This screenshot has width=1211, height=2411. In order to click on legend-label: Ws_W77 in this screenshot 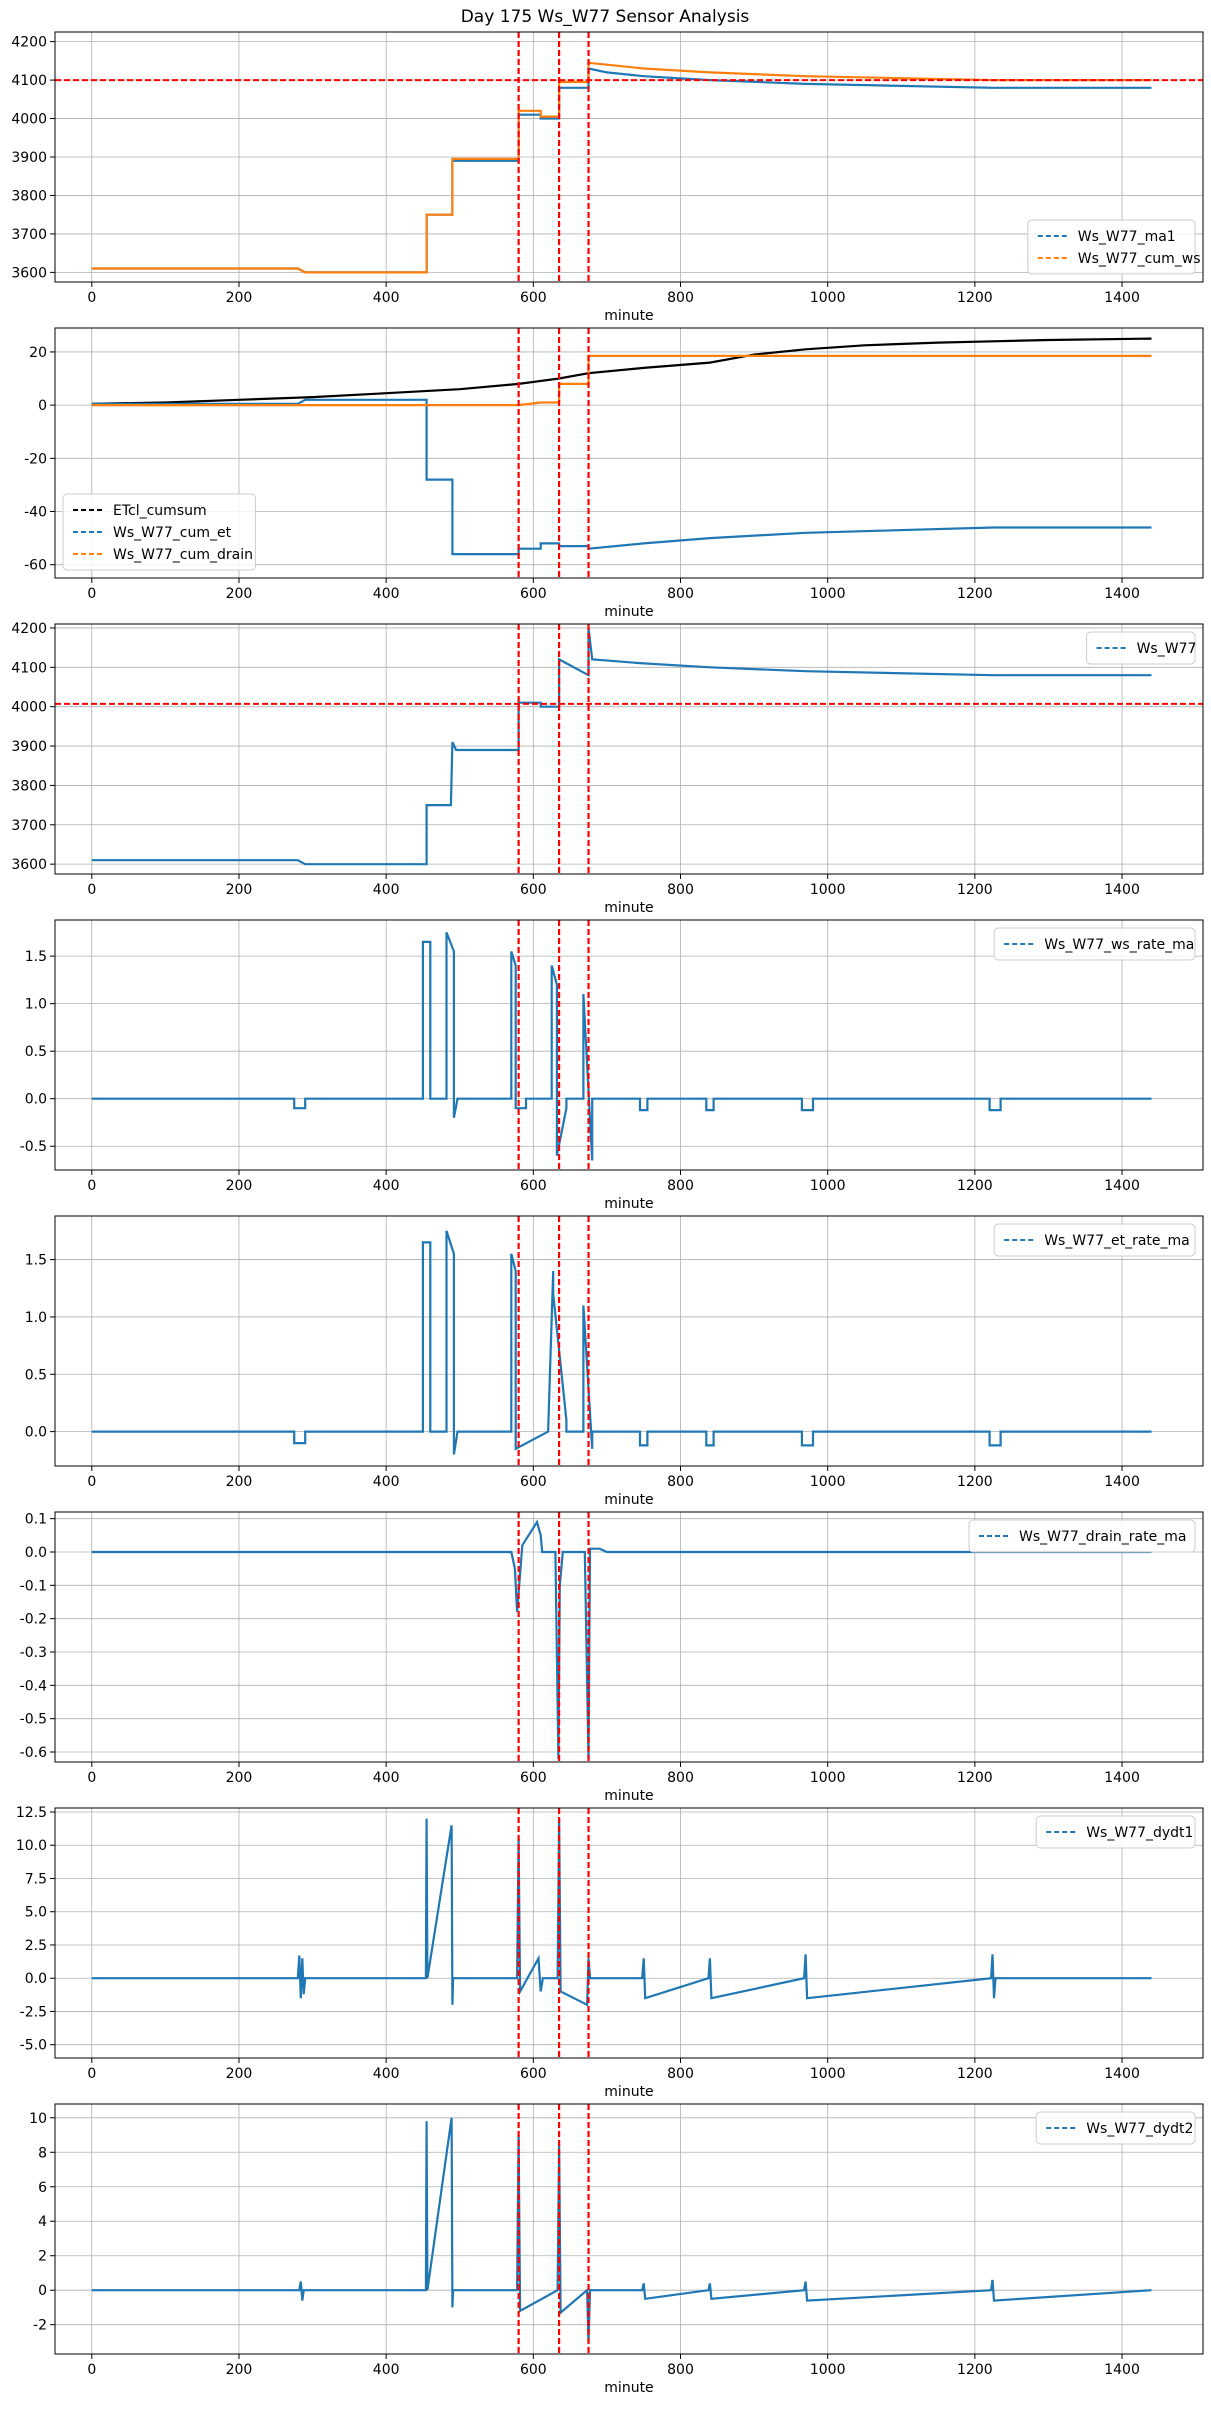, I will do `click(1167, 649)`.